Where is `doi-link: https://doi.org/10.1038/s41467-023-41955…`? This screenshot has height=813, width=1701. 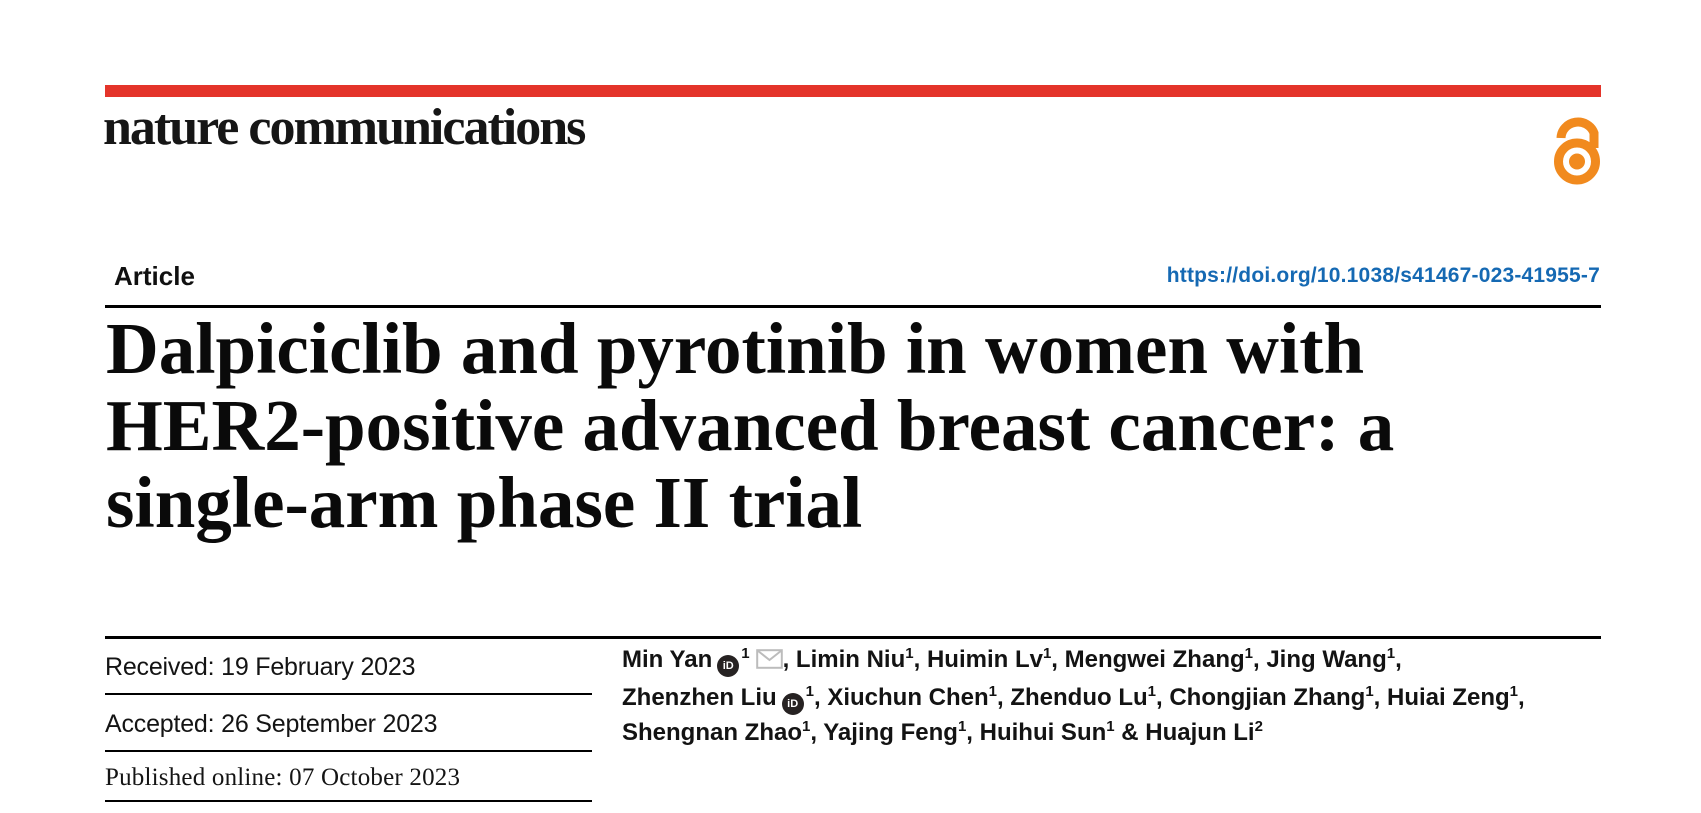 doi-link: https://doi.org/10.1038/s41467-023-41955… is located at coordinates (1383, 275).